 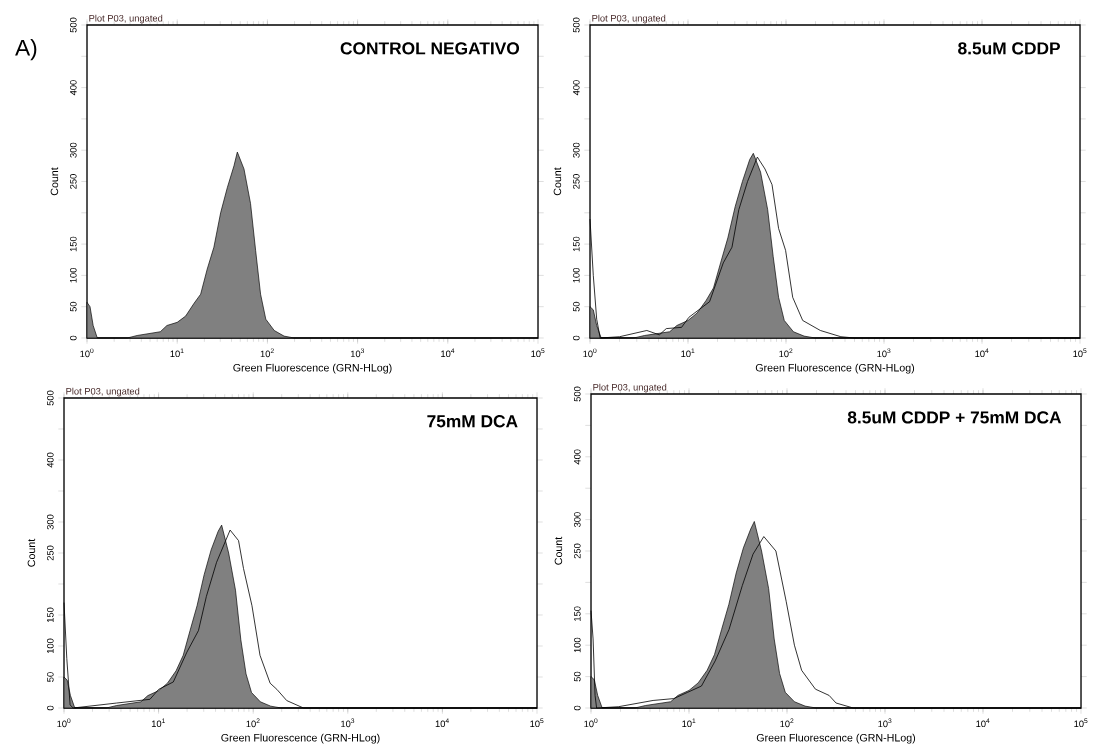 What do you see at coordinates (1009, 48) in the screenshot?
I see `text: 8.5uM CDDP` at bounding box center [1009, 48].